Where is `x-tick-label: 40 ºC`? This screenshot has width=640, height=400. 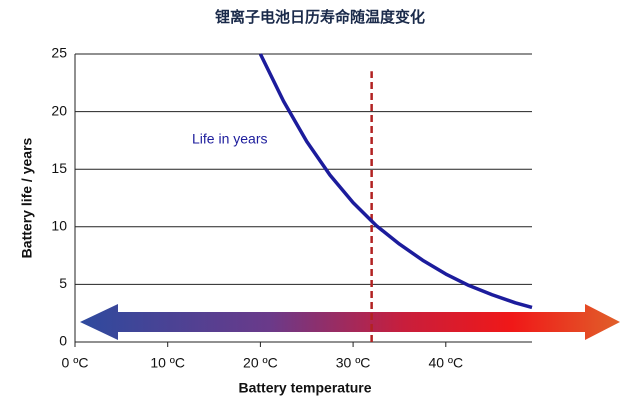 x-tick-label: 40 ºC is located at coordinates (445, 363).